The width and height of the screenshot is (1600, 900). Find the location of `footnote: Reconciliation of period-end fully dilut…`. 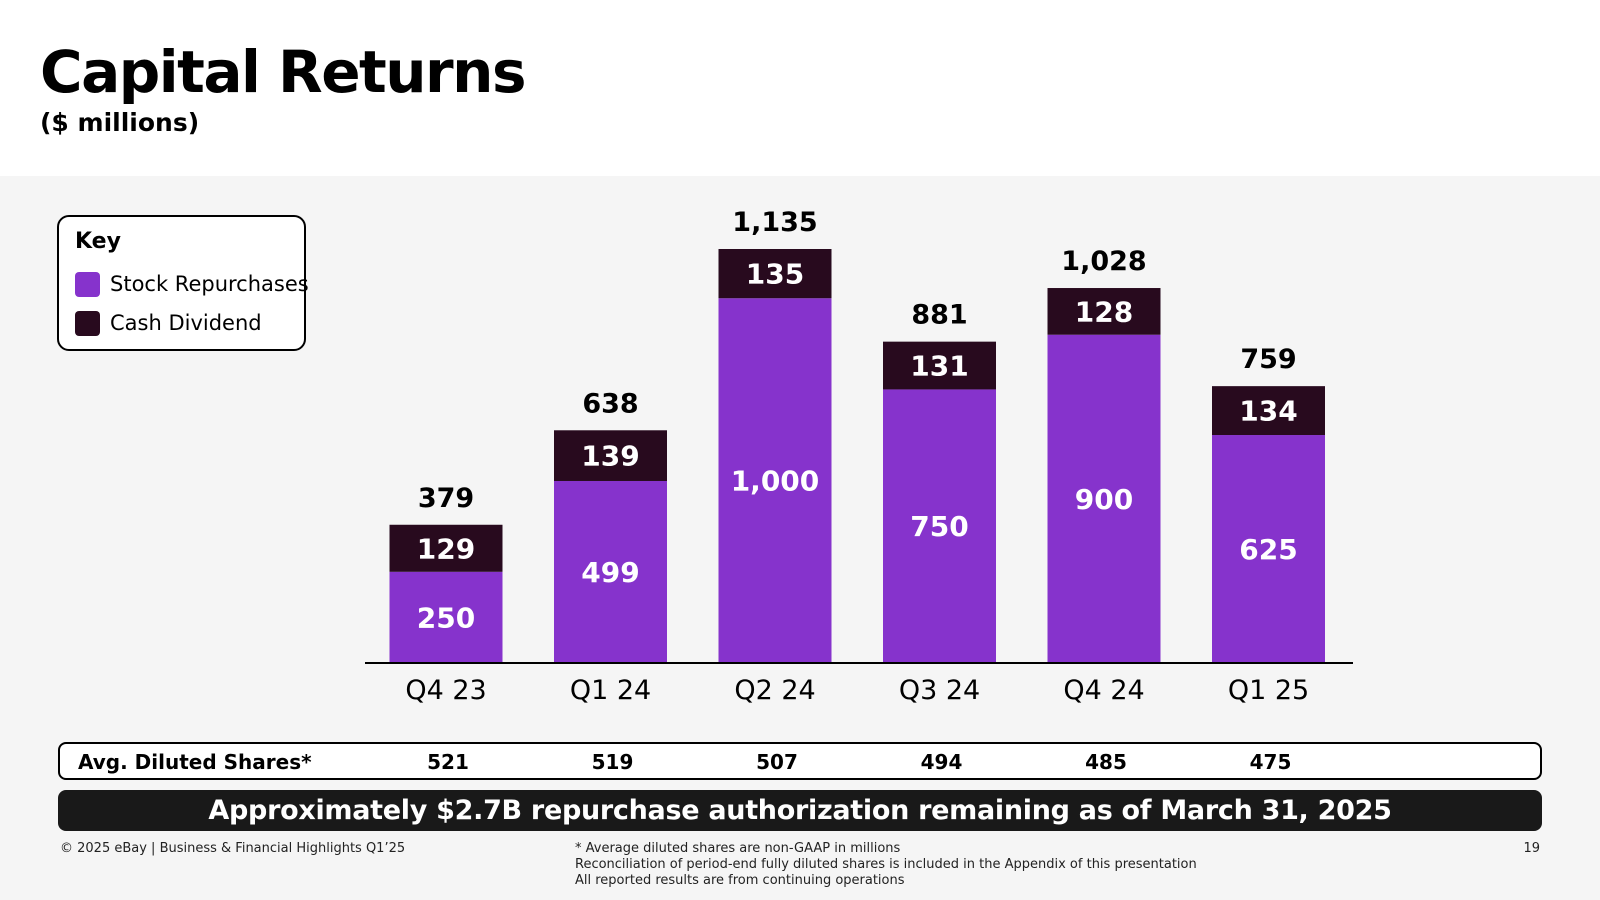

footnote: Reconciliation of period-end fully dilut… is located at coordinates (886, 864).